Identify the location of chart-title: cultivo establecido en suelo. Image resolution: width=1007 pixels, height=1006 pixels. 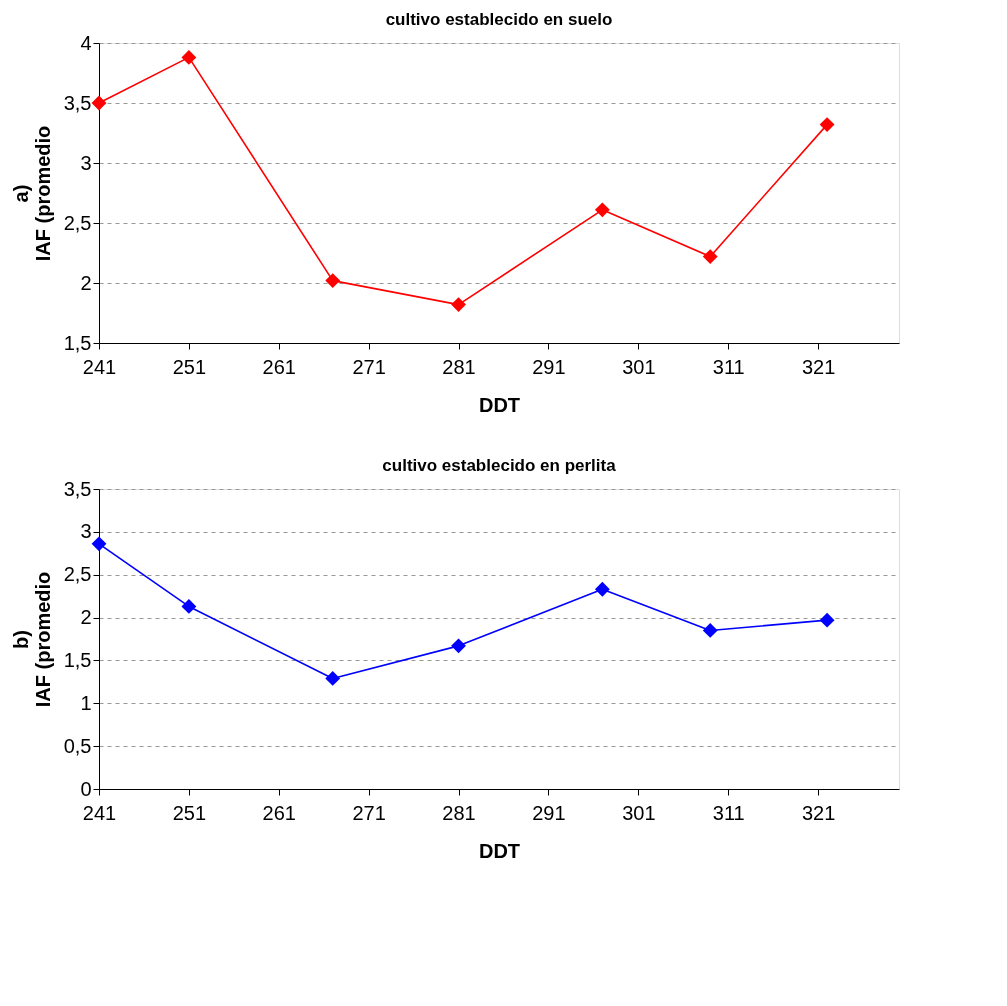
(499, 19).